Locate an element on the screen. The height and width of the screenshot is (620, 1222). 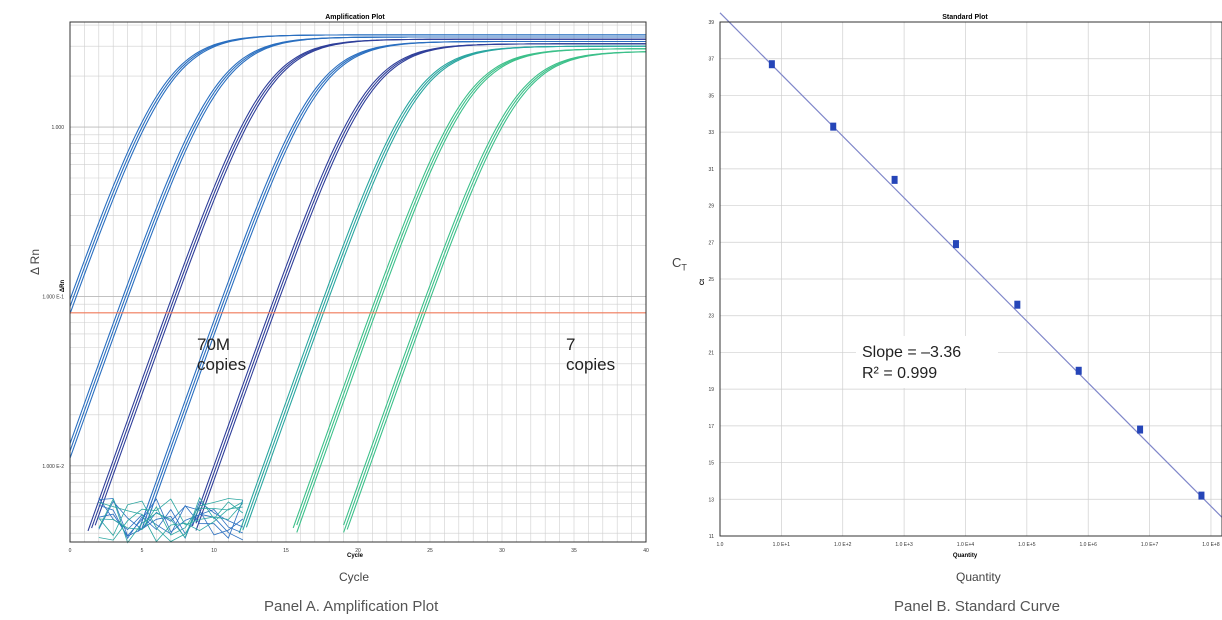
chart-title: Amplification Plot is located at coordinates (355, 17).